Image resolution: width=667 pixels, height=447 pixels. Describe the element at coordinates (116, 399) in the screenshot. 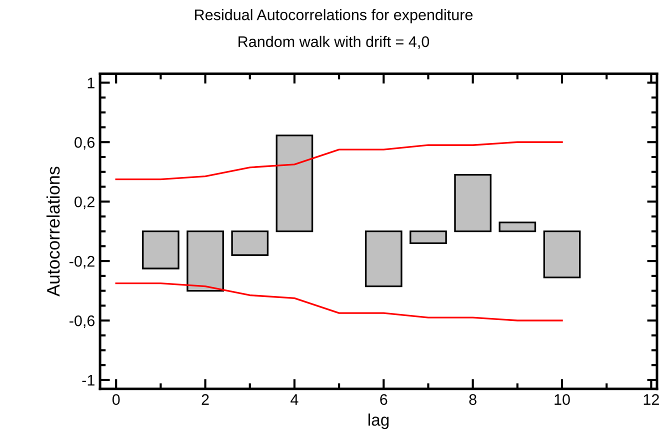

I see `x-tick-label: 0` at that location.